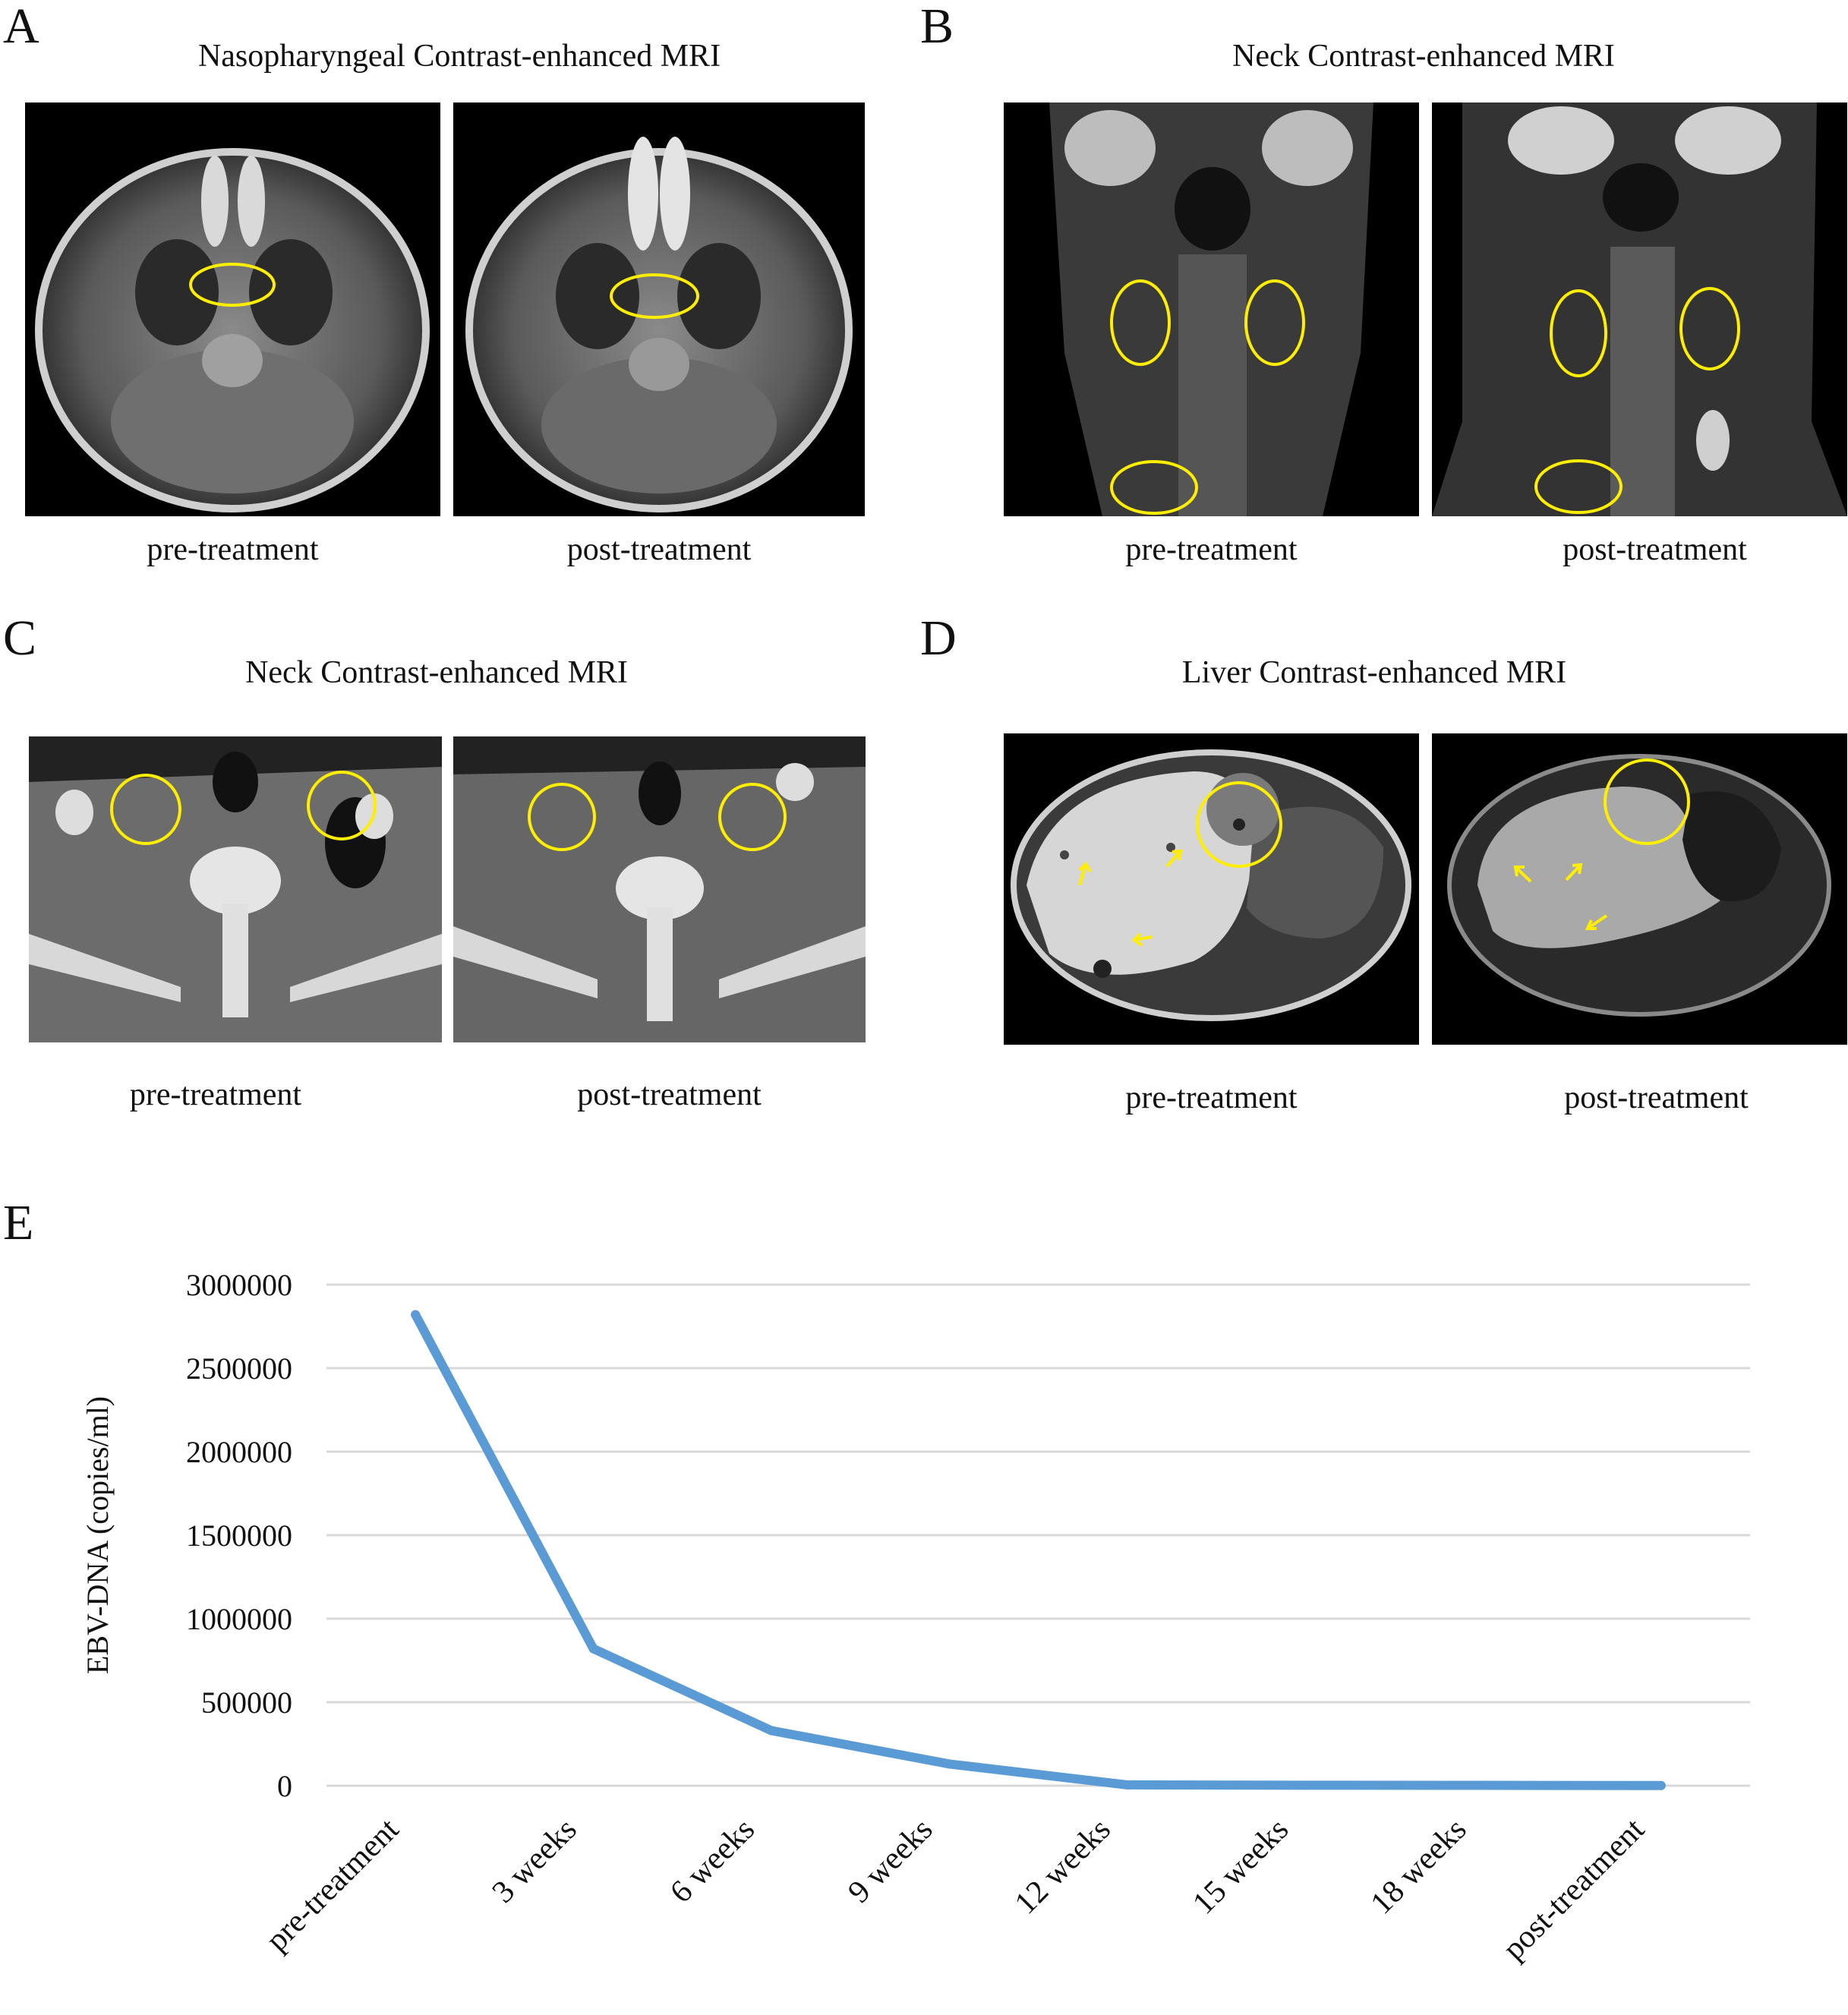 This screenshot has height=2015, width=1848. Describe the element at coordinates (436, 672) in the screenshot. I see `panel-c-title: Neck Contrast-enhanced MRI` at that location.